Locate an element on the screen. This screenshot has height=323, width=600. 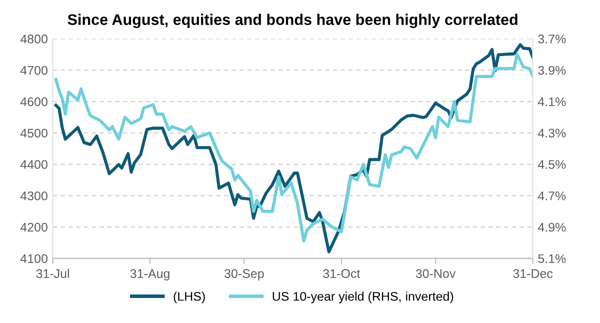
x-tick-label: 31-Oct is located at coordinates (341, 273).